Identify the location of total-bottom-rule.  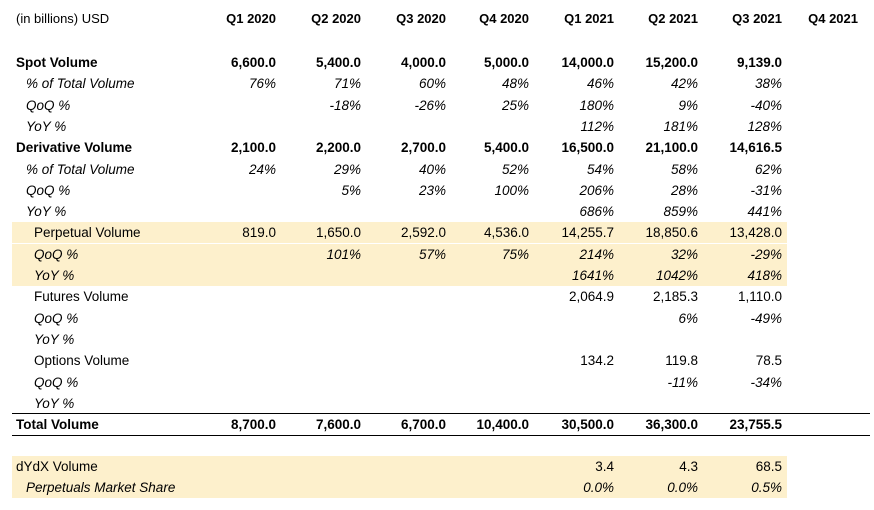
(441, 435).